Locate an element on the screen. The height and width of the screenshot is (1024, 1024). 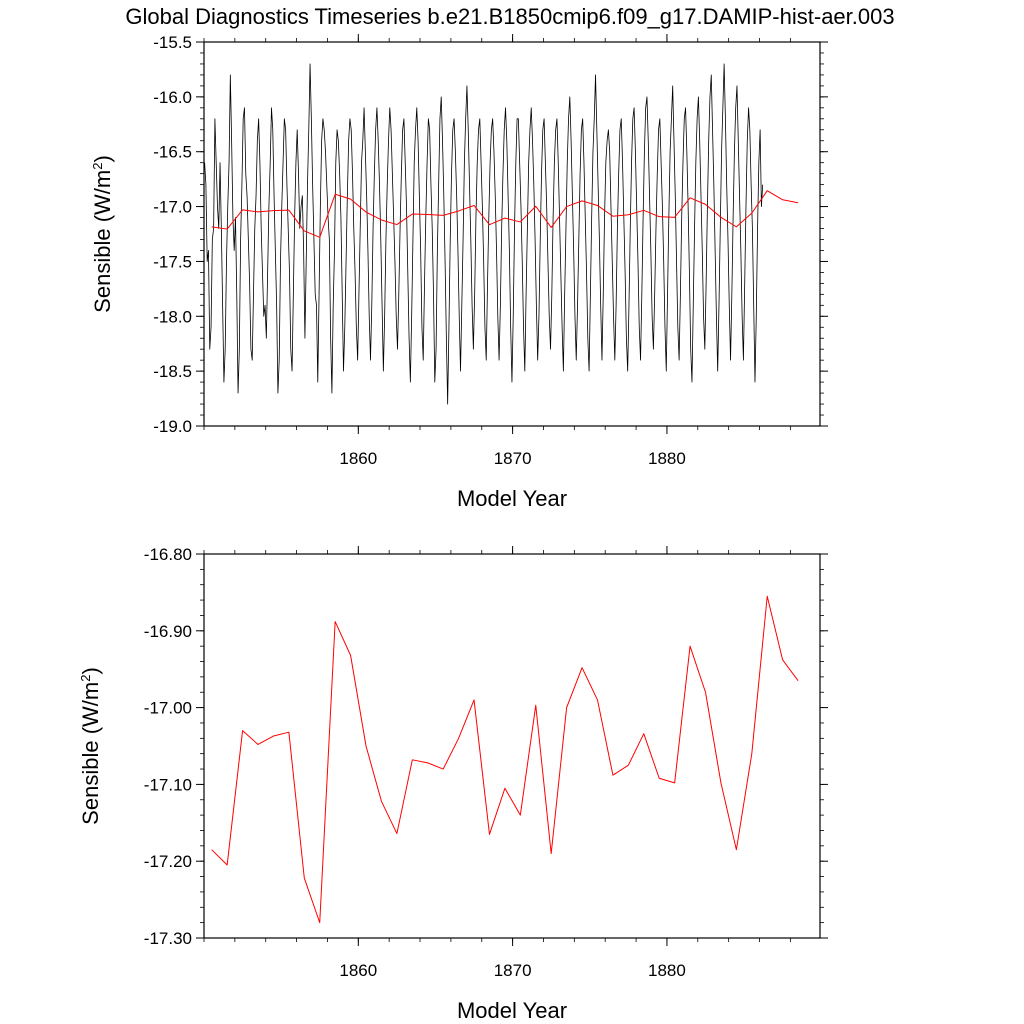
y-tick-label: -17.10 is located at coordinates (168, 784).